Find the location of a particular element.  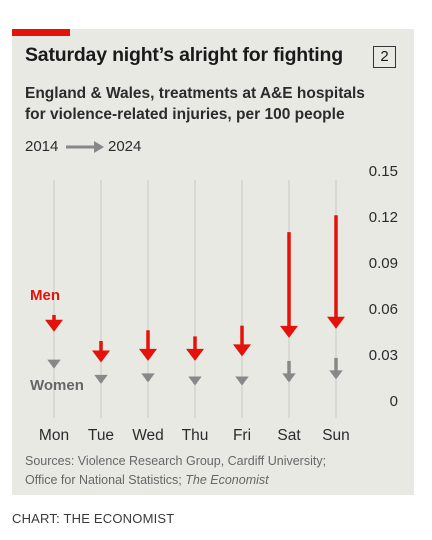

source-publisher: The Economist is located at coordinates (227, 480).